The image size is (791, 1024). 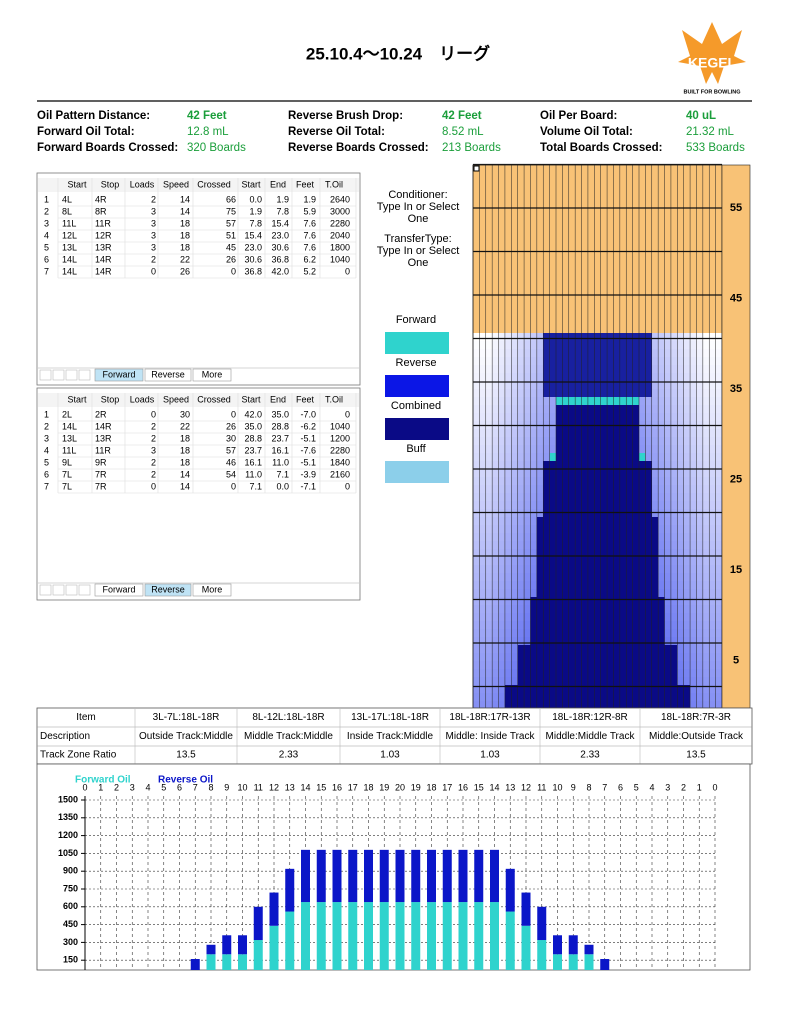 What do you see at coordinates (153, 235) in the screenshot?
I see `table-cell: 3` at bounding box center [153, 235].